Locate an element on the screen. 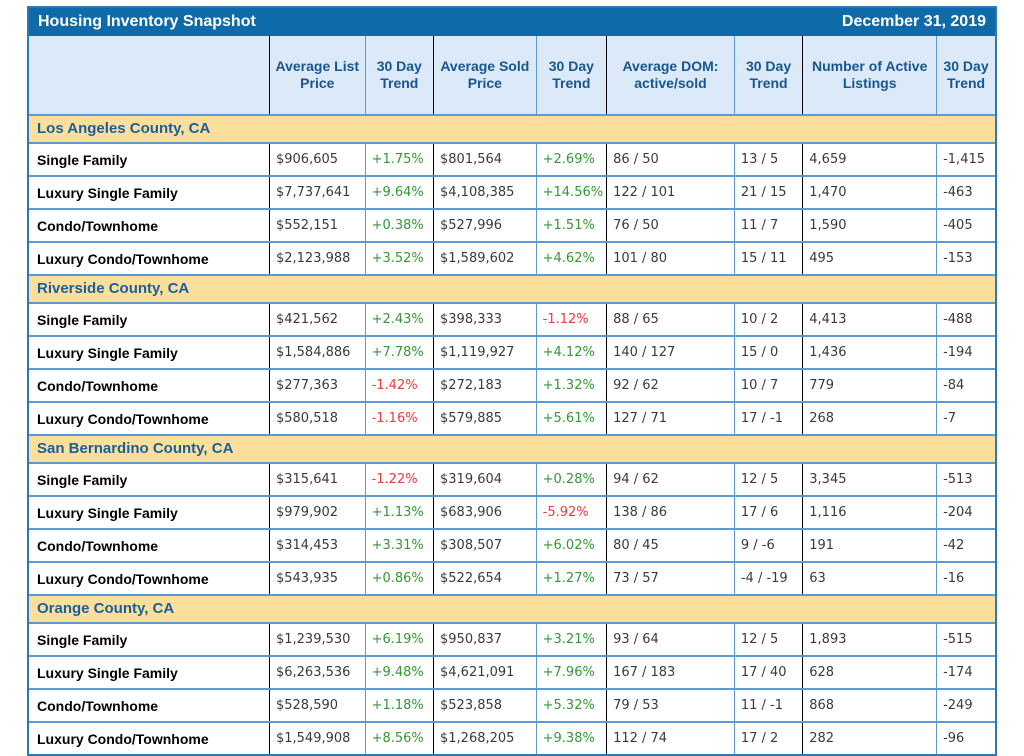  column-header-listings-trend: 30 Day Trend is located at coordinates (965, 75).